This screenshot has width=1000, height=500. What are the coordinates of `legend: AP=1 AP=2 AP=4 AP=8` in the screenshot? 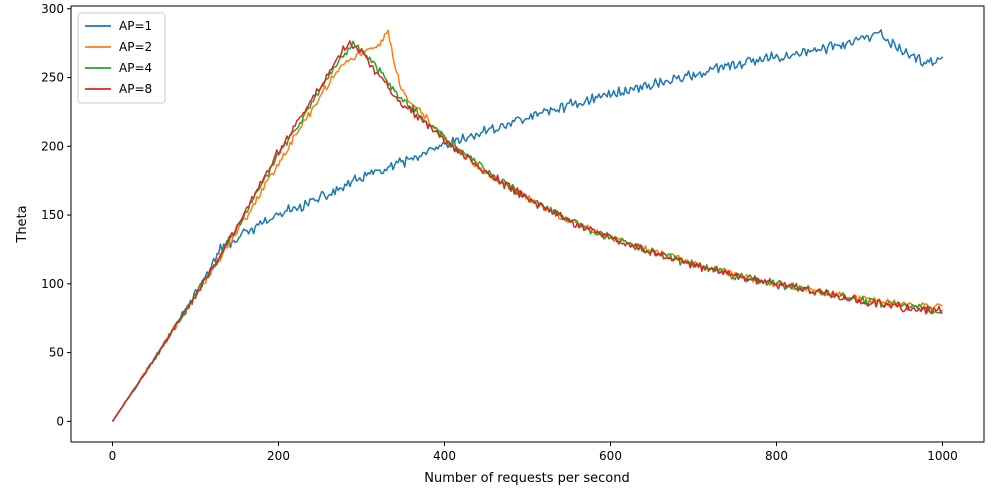 It's located at (121, 58).